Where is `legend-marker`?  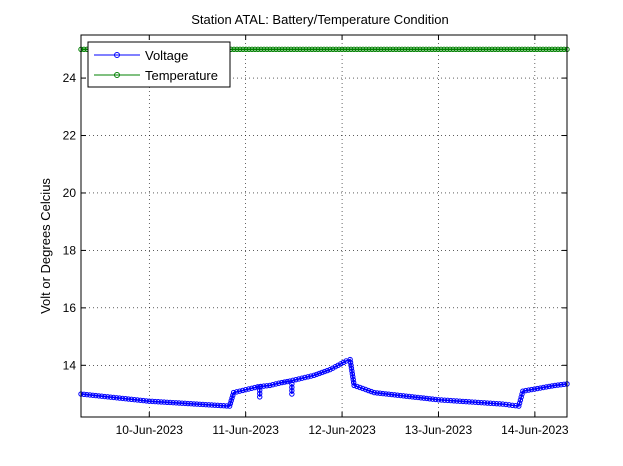 legend-marker is located at coordinates (117, 55).